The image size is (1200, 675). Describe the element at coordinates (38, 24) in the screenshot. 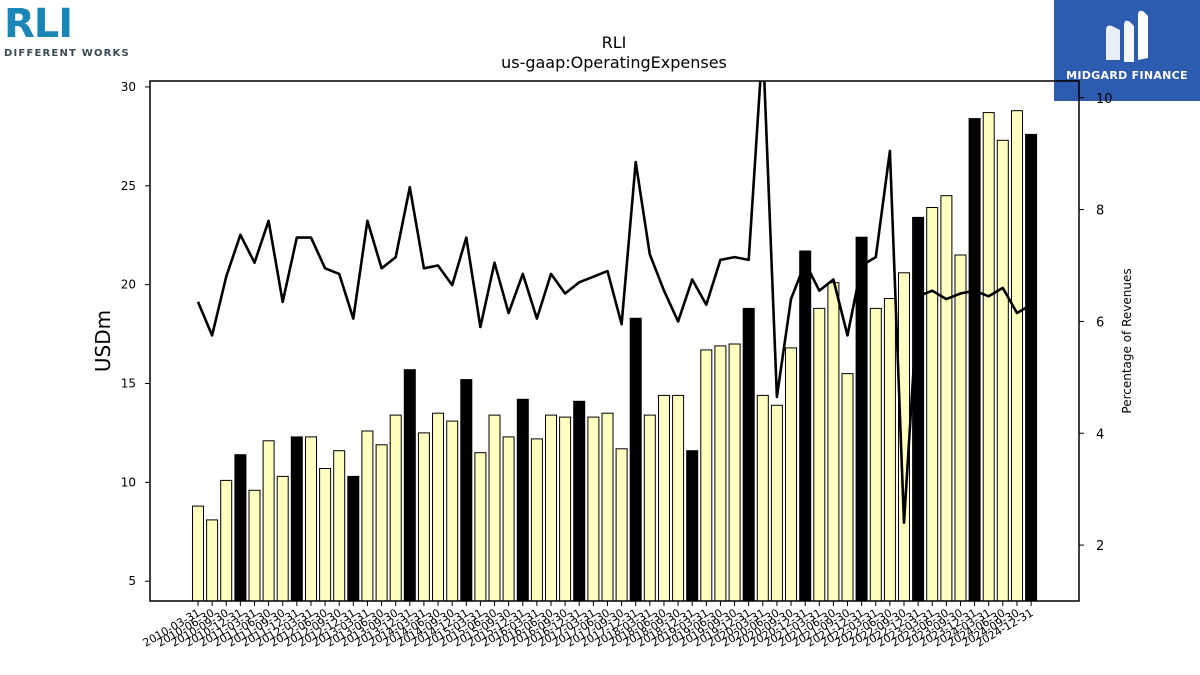

I see `rli-logo-mark: RLI` at that location.